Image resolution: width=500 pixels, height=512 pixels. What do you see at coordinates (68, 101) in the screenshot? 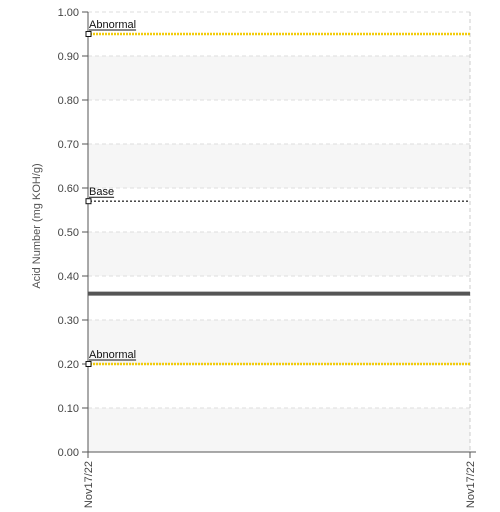
I see `y-tick-label: 0.80` at bounding box center [68, 101].